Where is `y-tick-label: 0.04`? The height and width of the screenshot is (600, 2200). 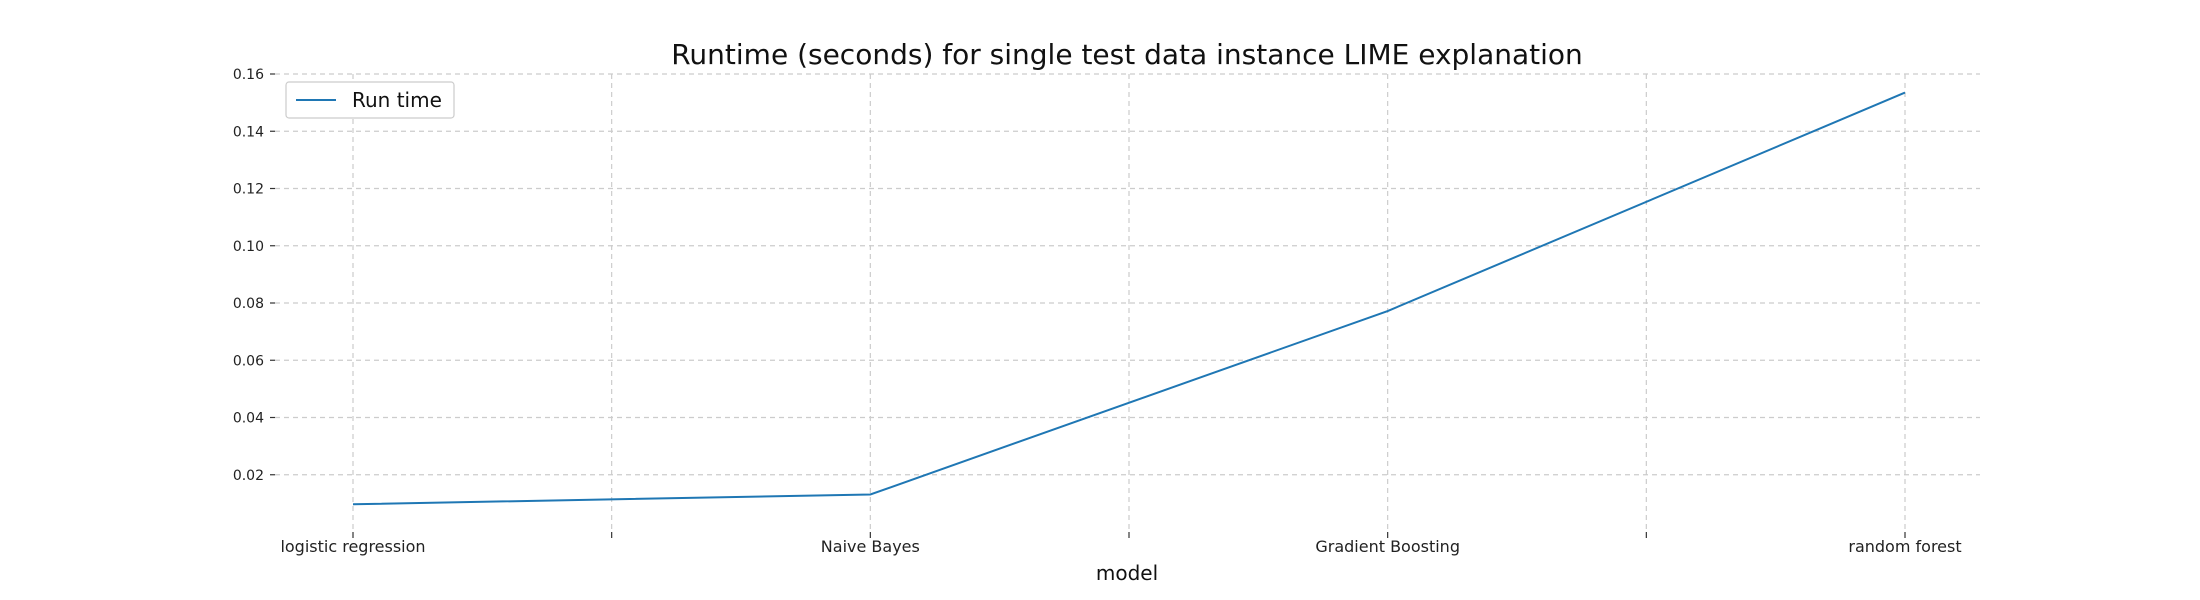
y-tick-label: 0.04 is located at coordinates (248, 419).